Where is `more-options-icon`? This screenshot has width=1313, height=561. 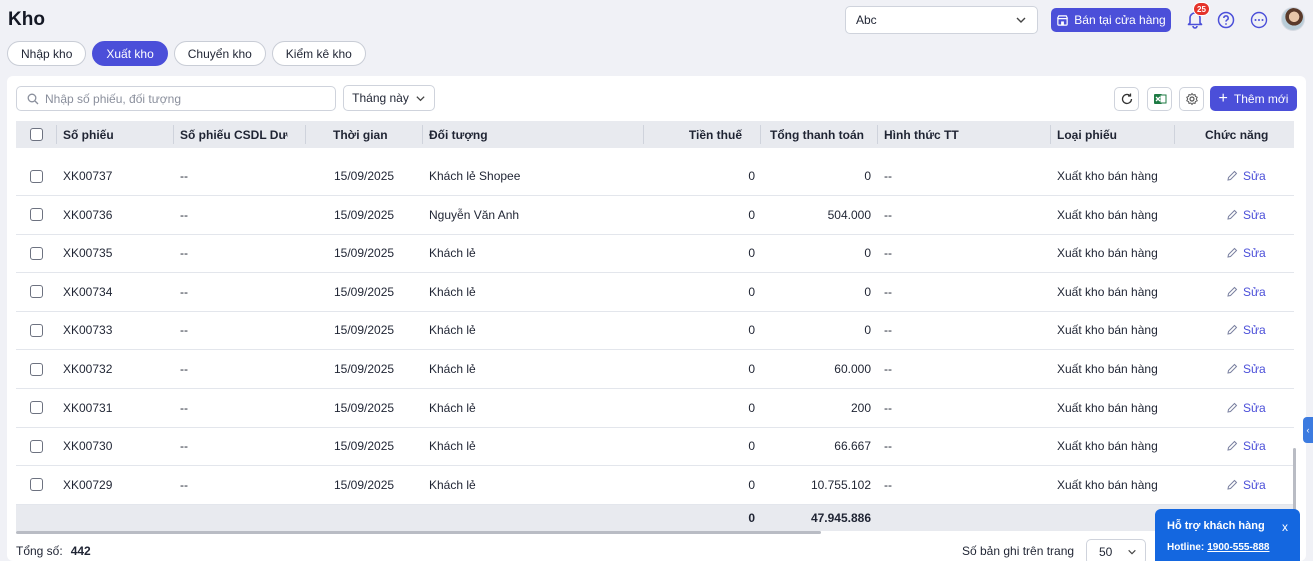
more-options-icon is located at coordinates (1259, 20).